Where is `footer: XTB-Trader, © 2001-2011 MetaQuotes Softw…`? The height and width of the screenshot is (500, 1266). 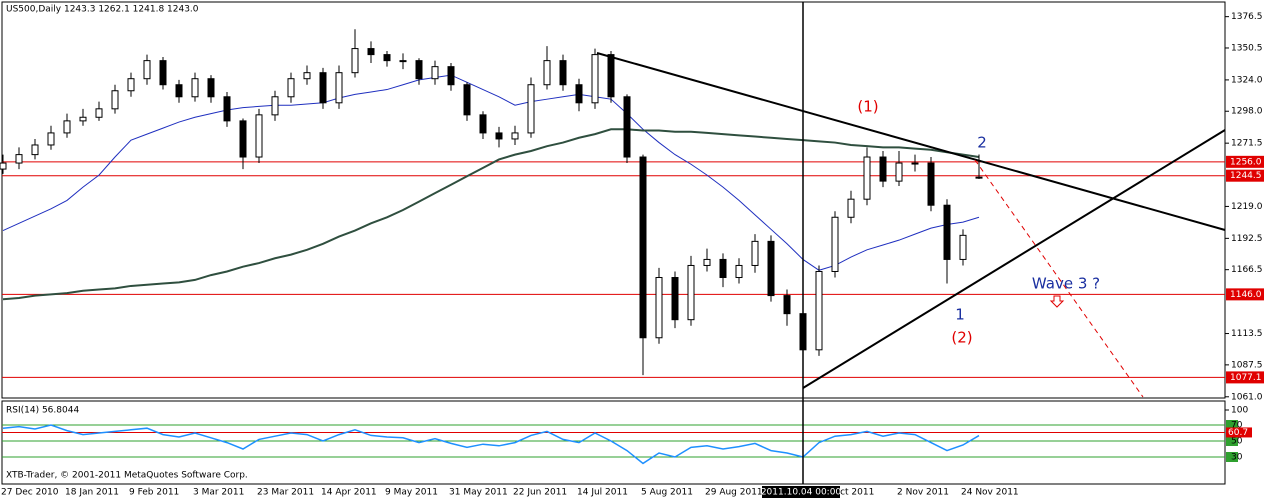
footer: XTB-Trader, © 2001-2011 MetaQuotes Softw… is located at coordinates (127, 476).